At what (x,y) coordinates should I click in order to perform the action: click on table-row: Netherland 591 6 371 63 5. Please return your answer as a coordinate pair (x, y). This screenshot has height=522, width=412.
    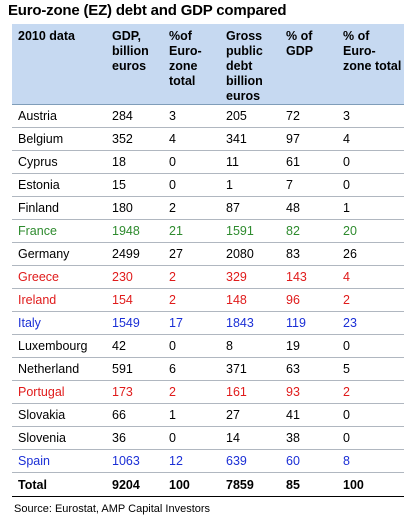
    Looking at the image, I should click on (208, 369).